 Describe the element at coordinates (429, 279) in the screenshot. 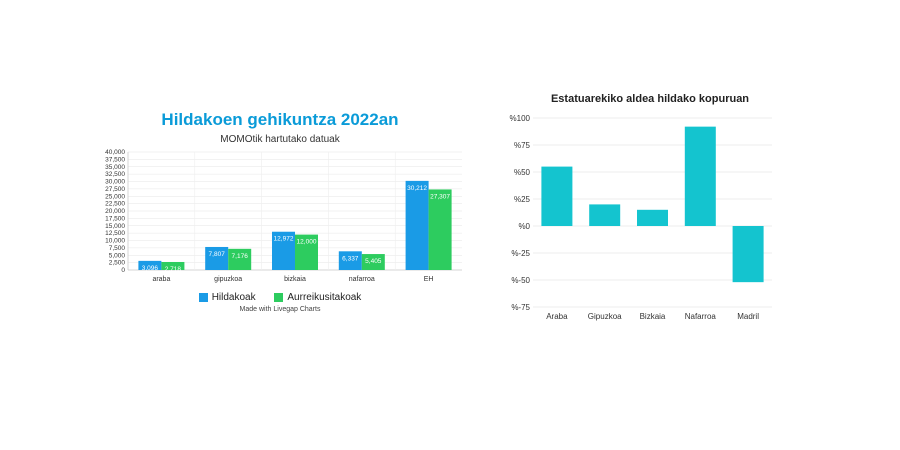

I see `x-tick-label: EH` at that location.